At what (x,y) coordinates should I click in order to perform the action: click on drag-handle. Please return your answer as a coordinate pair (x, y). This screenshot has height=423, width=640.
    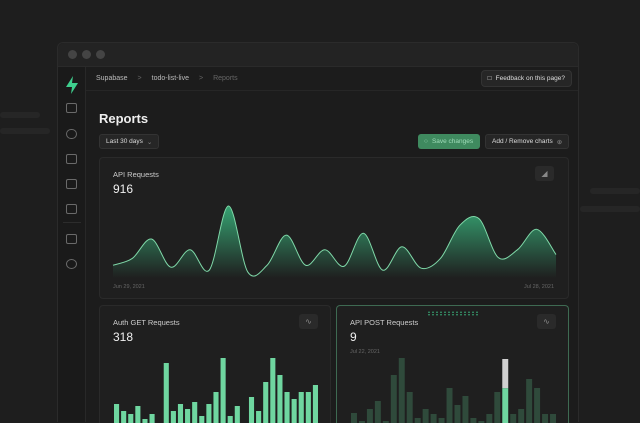
    Looking at the image, I should click on (453, 313).